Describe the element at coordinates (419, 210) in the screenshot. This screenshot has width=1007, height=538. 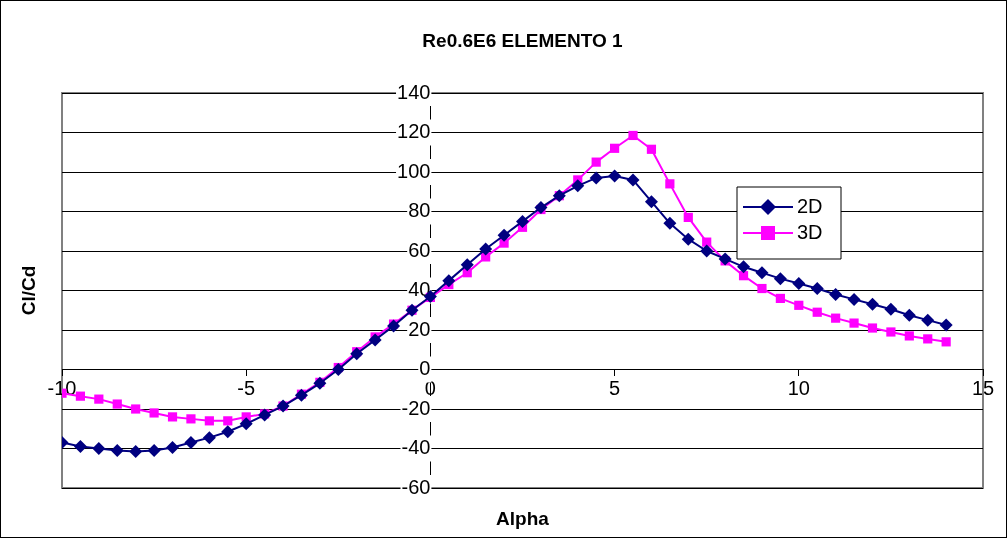
I see `y-tick-label: 80` at that location.